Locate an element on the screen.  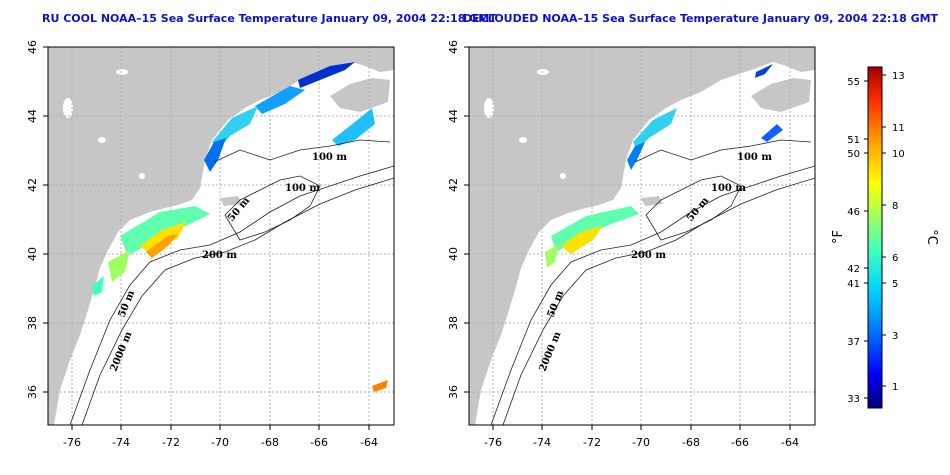
celsius-label: 10 is located at coordinates (898, 154).